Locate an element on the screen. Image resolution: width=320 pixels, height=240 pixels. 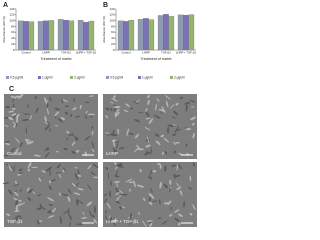
image-caption: LHRP + TGF-β1 is located at coordinates (122, 221).